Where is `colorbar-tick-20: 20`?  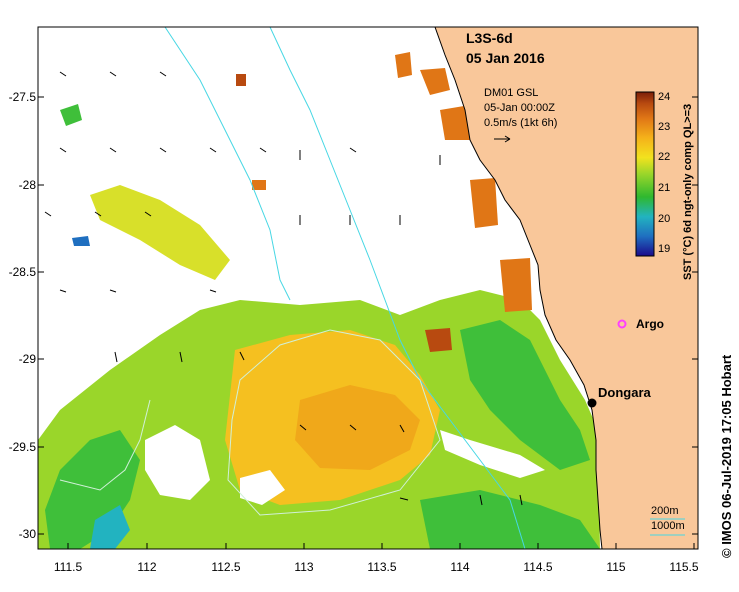 colorbar-tick-20: 20 is located at coordinates (664, 219).